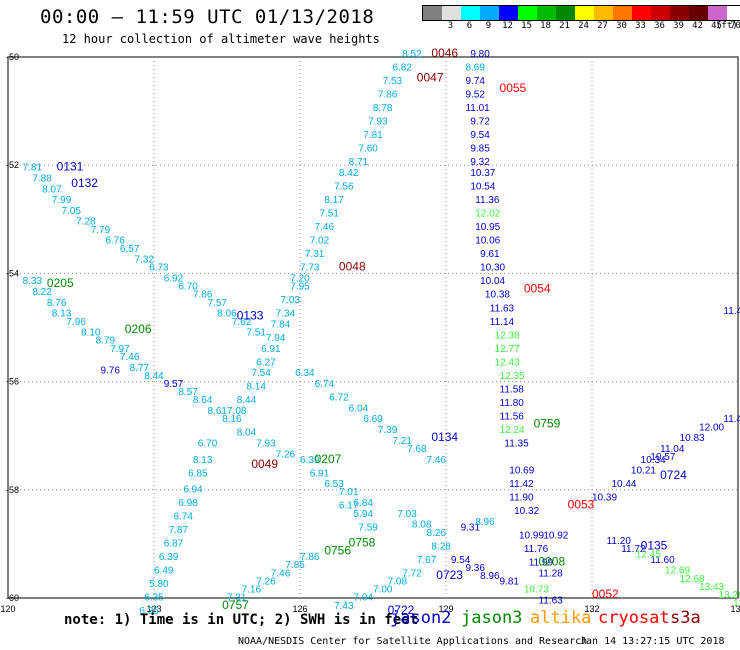  Describe the element at coordinates (507, 362) in the screenshot. I see `wave-height-value: 12.43` at that location.